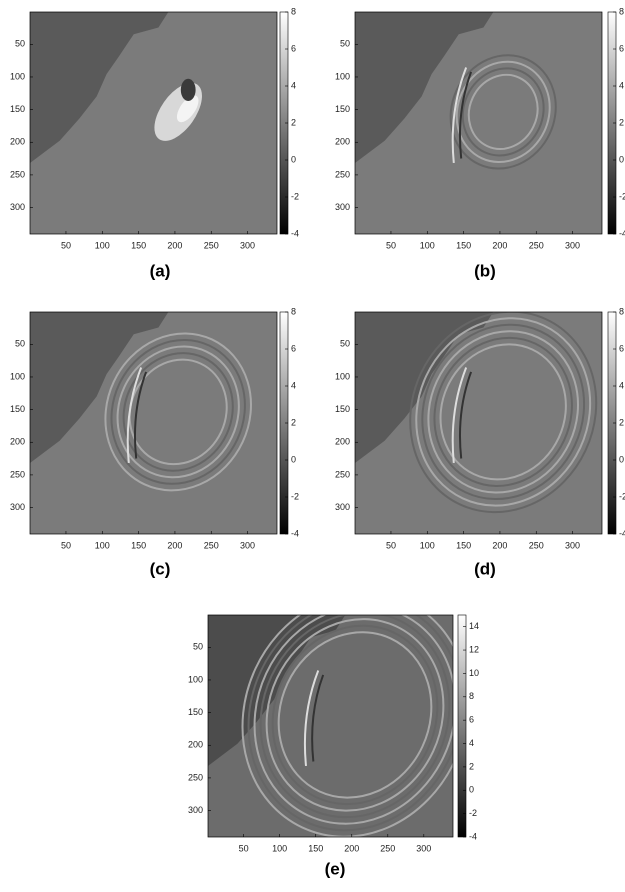 This screenshot has width=625, height=892. Describe the element at coordinates (335, 868) in the screenshot. I see `caption: (e)` at that location.